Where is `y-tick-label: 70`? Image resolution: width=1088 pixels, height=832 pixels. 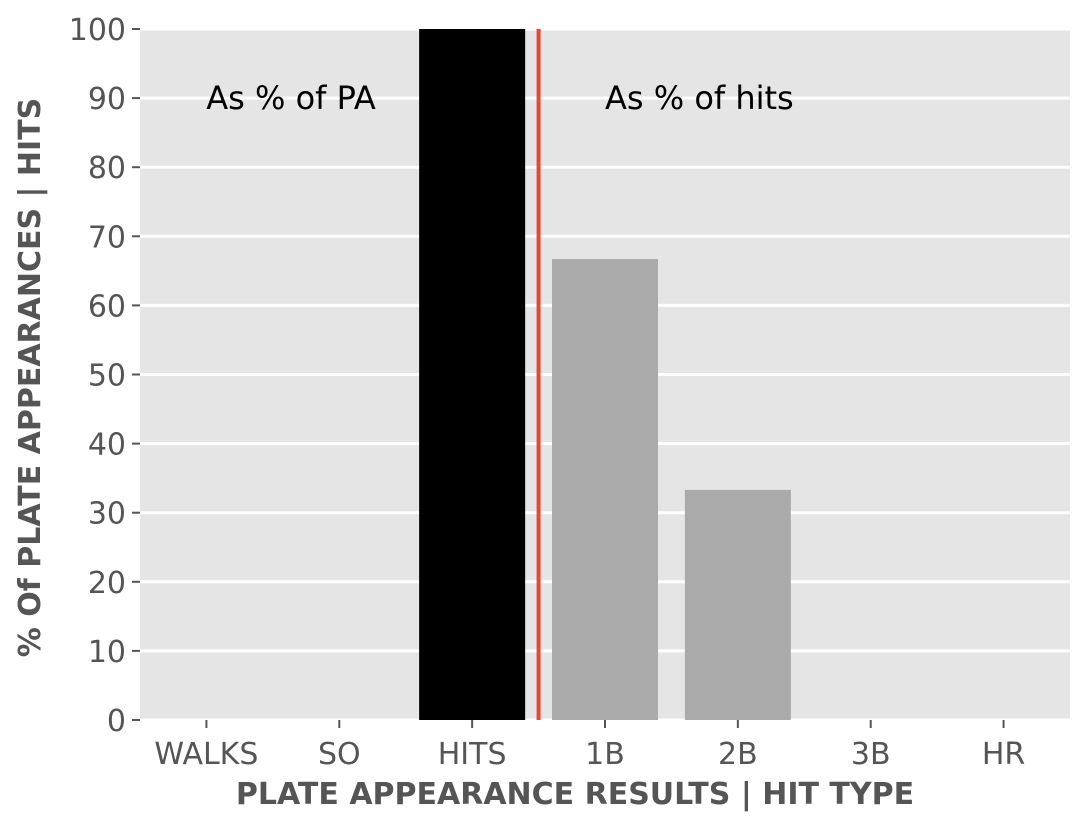 y-tick-label: 70 is located at coordinates (107, 237).